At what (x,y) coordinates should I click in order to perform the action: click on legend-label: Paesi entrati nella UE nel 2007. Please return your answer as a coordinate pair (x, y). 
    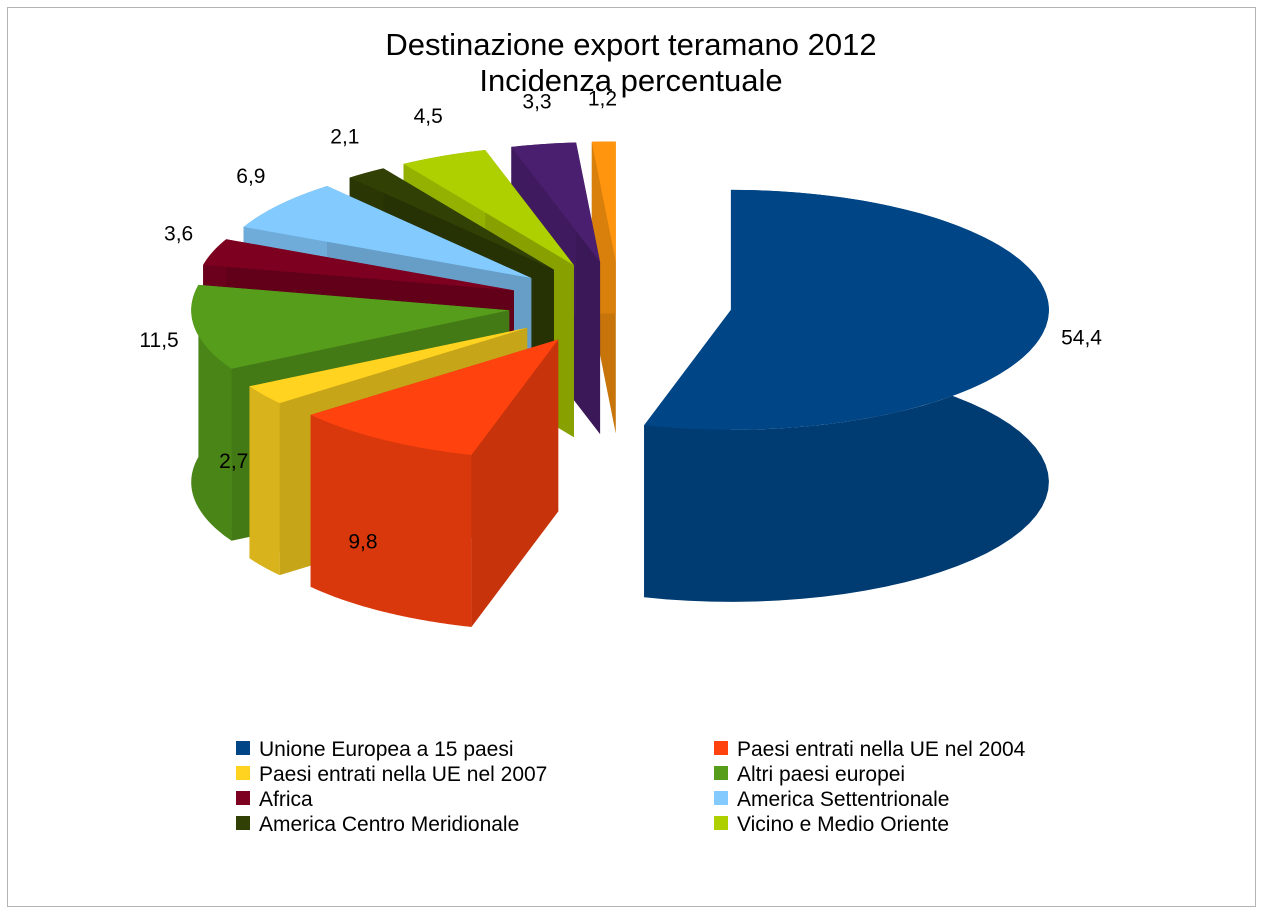
    Looking at the image, I should click on (403, 774).